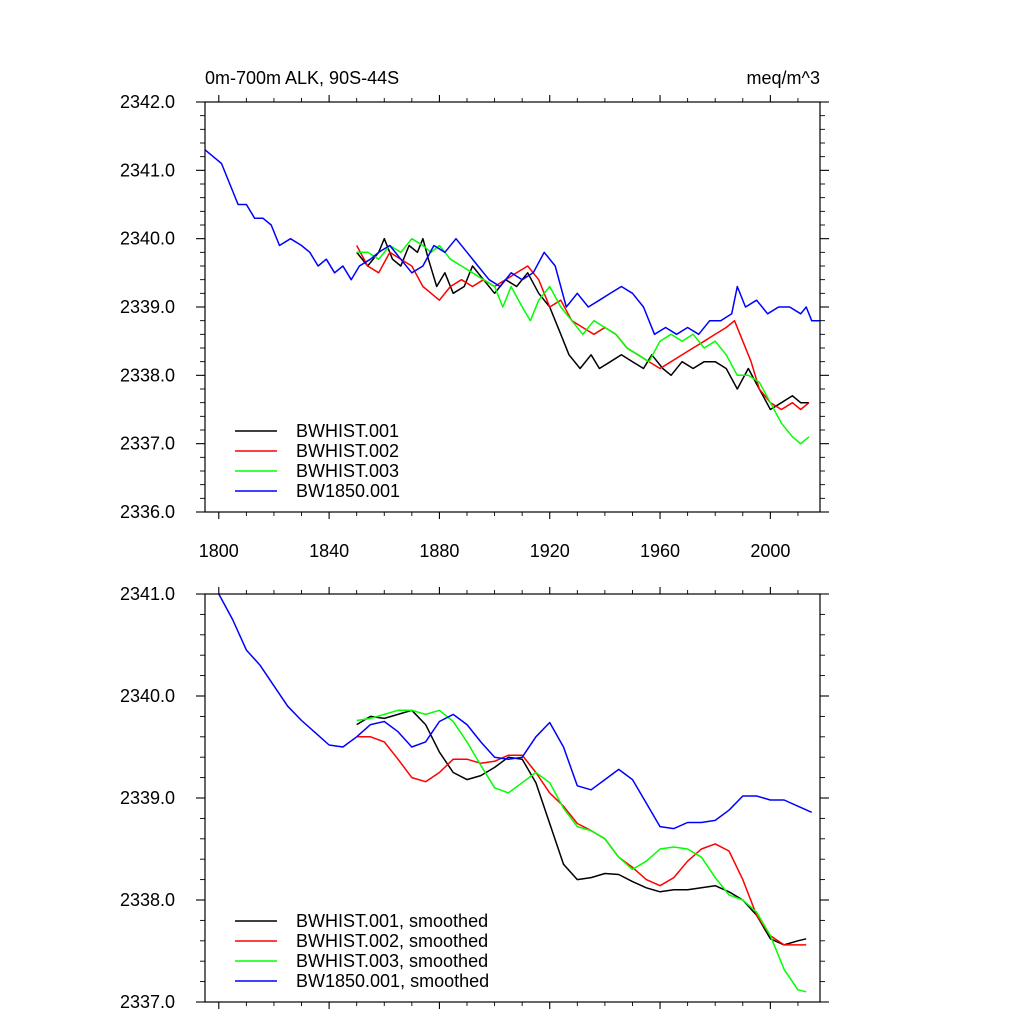 This screenshot has height=1024, width=1024. Describe the element at coordinates (783, 78) in the screenshot. I see `chart-top-title-right: meq/m^3` at that location.